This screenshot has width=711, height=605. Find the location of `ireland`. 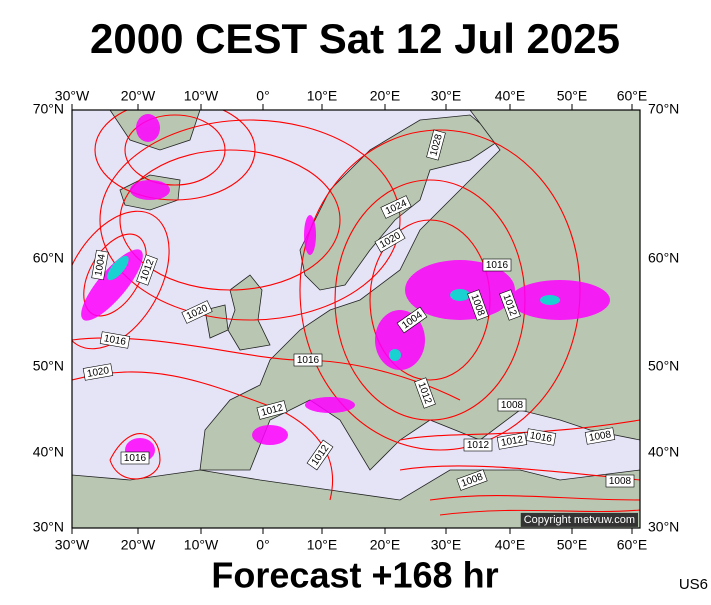

ireland is located at coordinates (216, 321).